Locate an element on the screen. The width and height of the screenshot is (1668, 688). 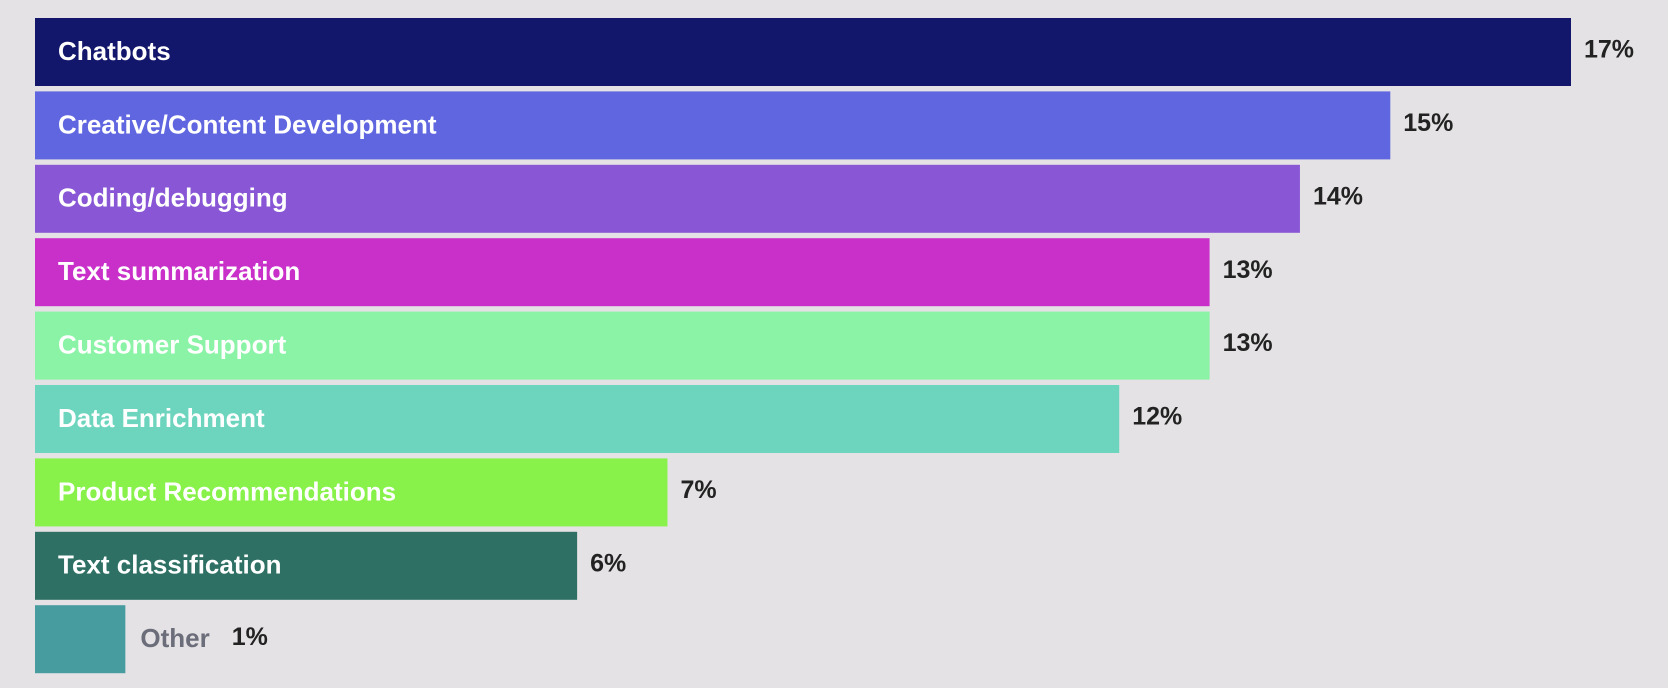
category-label: Data Enrichment is located at coordinates (161, 418).